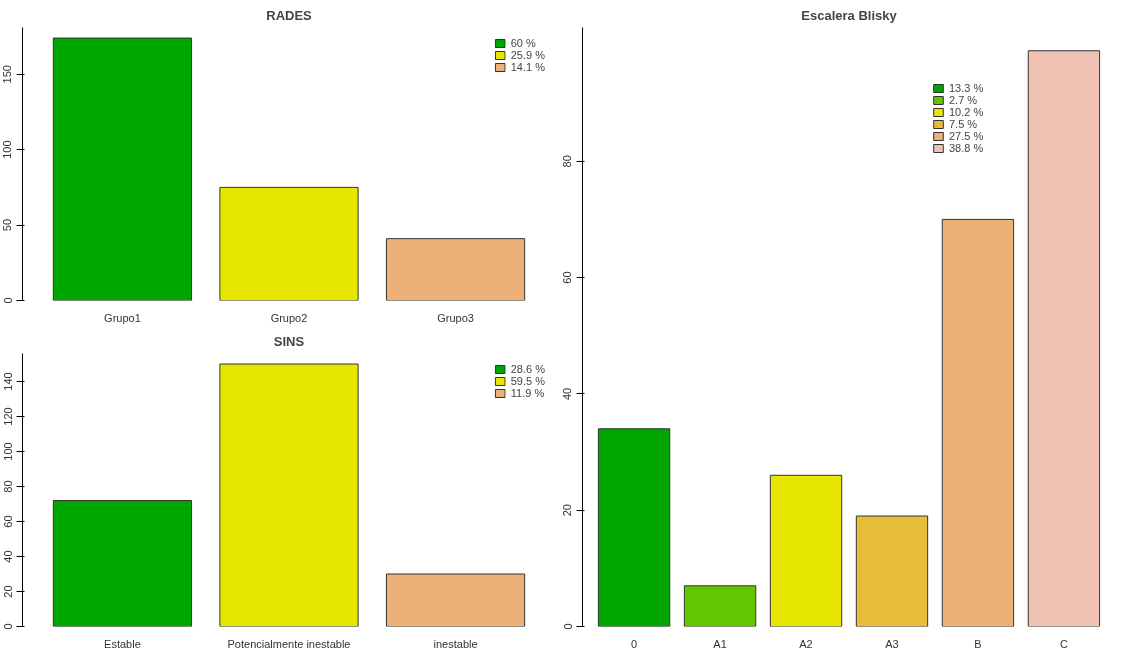  Describe the element at coordinates (720, 643) in the screenshot. I see `x-tick-label: A1` at that location.